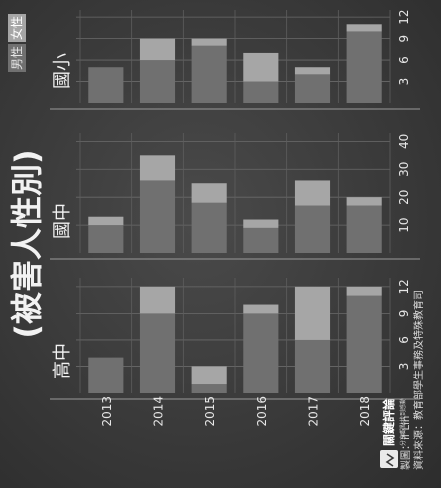 Image resolution: width=441 pixels, height=488 pixels. What do you see at coordinates (62, 361) in the screenshot?
I see `panel-title: 高中` at bounding box center [62, 361].